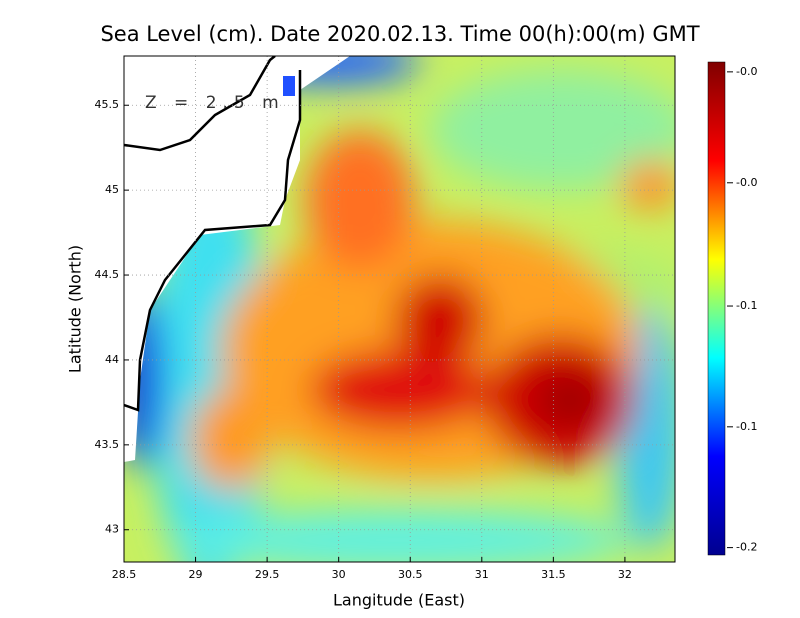 The image size is (800, 618). I want to click on y-tick-label: 45, so click(112, 189).